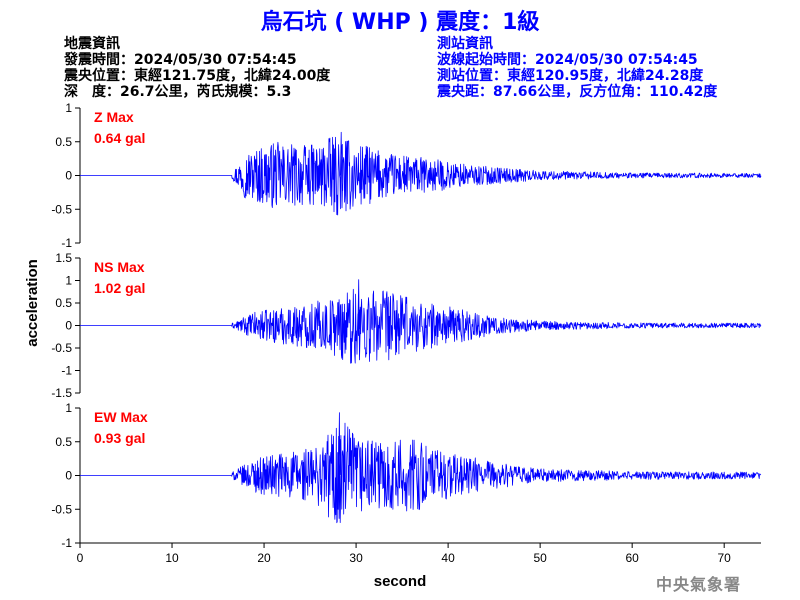 The image size is (800, 600). I want to click on x-tick-label: 20, so click(264, 558).